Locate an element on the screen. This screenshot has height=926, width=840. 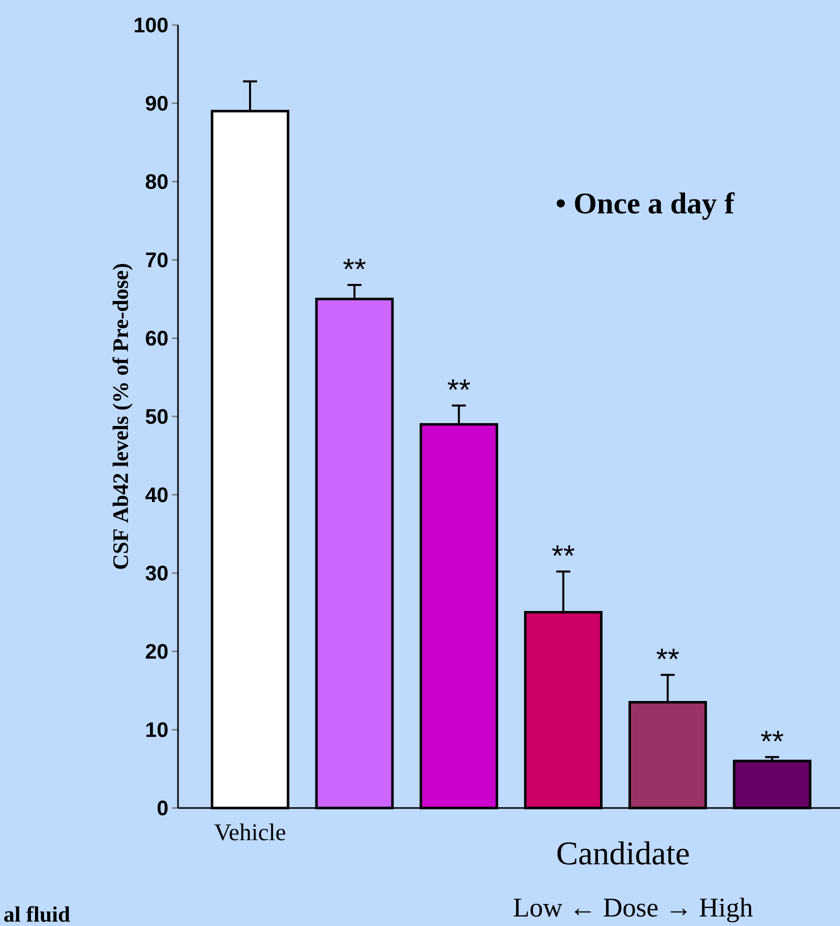
y-tick-label: 40 is located at coordinates (156, 494).